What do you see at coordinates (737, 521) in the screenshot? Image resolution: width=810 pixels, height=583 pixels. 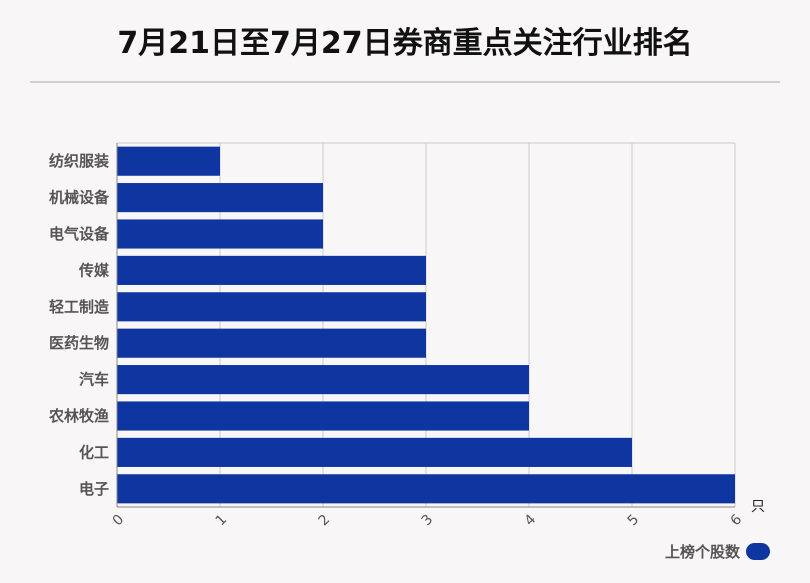 I see `x-tick-label-6: 6` at bounding box center [737, 521].